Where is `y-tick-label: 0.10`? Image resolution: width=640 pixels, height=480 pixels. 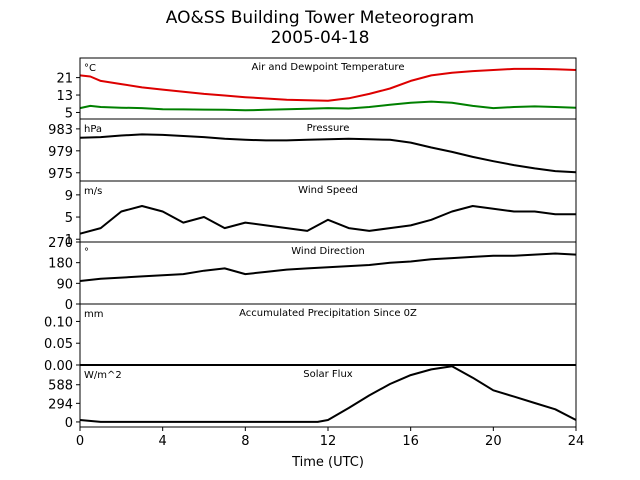
y-tick-label: 0.10 is located at coordinates (58, 322).